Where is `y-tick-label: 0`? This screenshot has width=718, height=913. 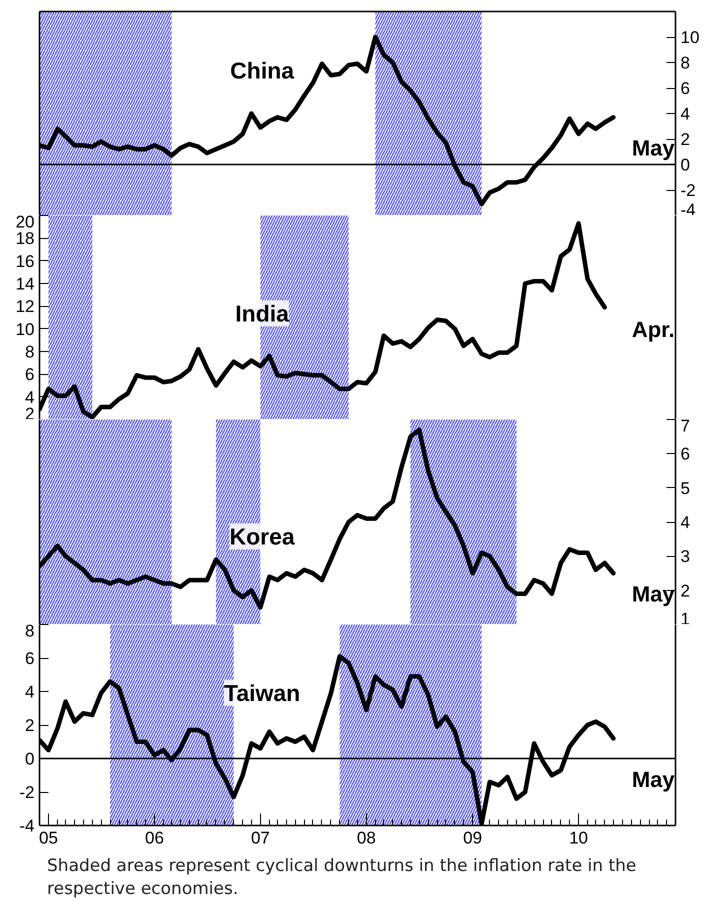 y-tick-label: 0 is located at coordinates (30, 759).